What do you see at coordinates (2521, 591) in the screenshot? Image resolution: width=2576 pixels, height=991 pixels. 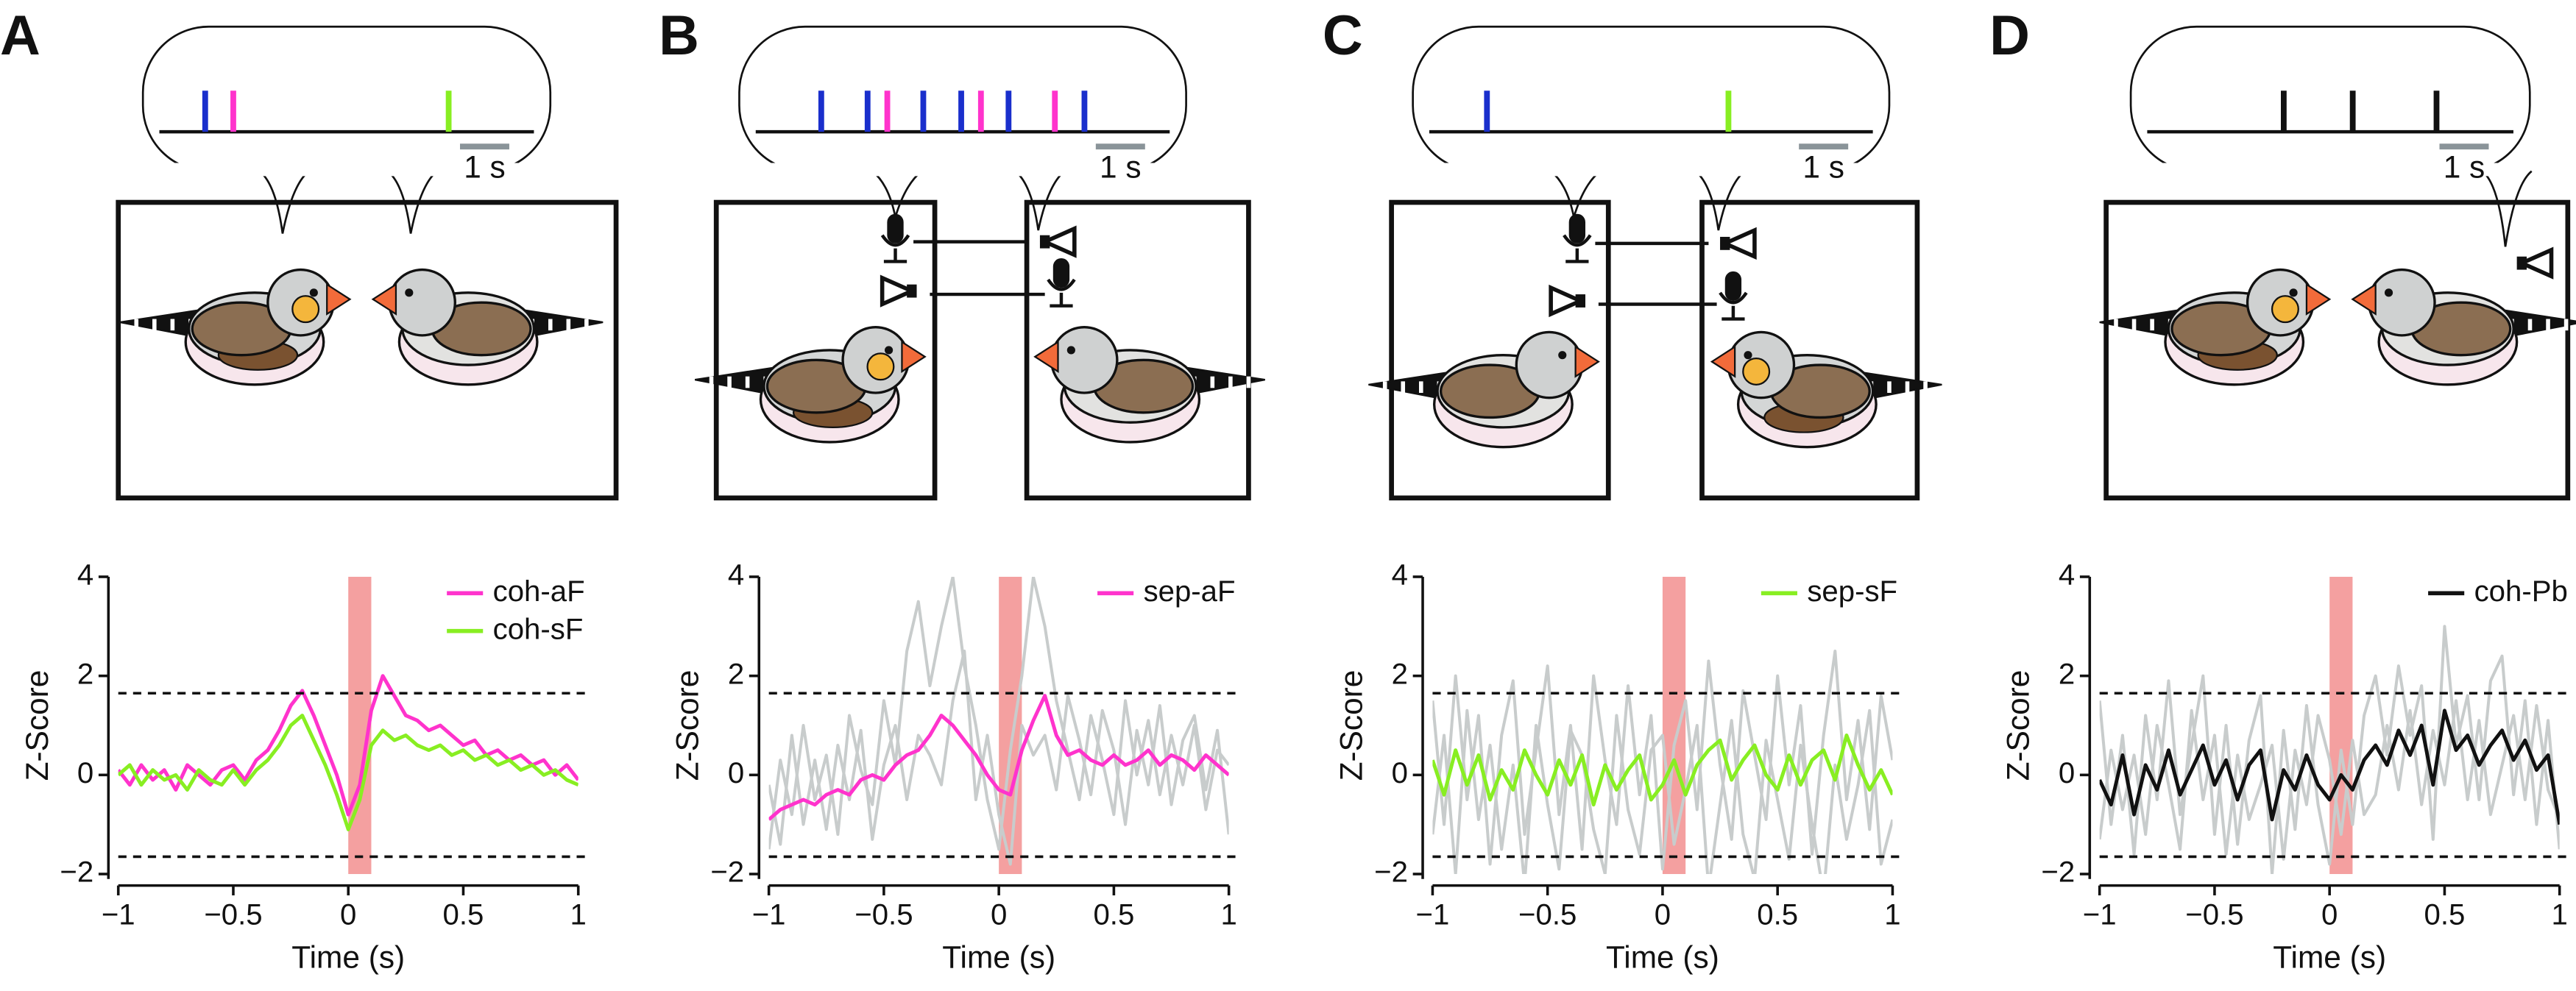 I see `legend-label: coh-Pb` at bounding box center [2521, 591].